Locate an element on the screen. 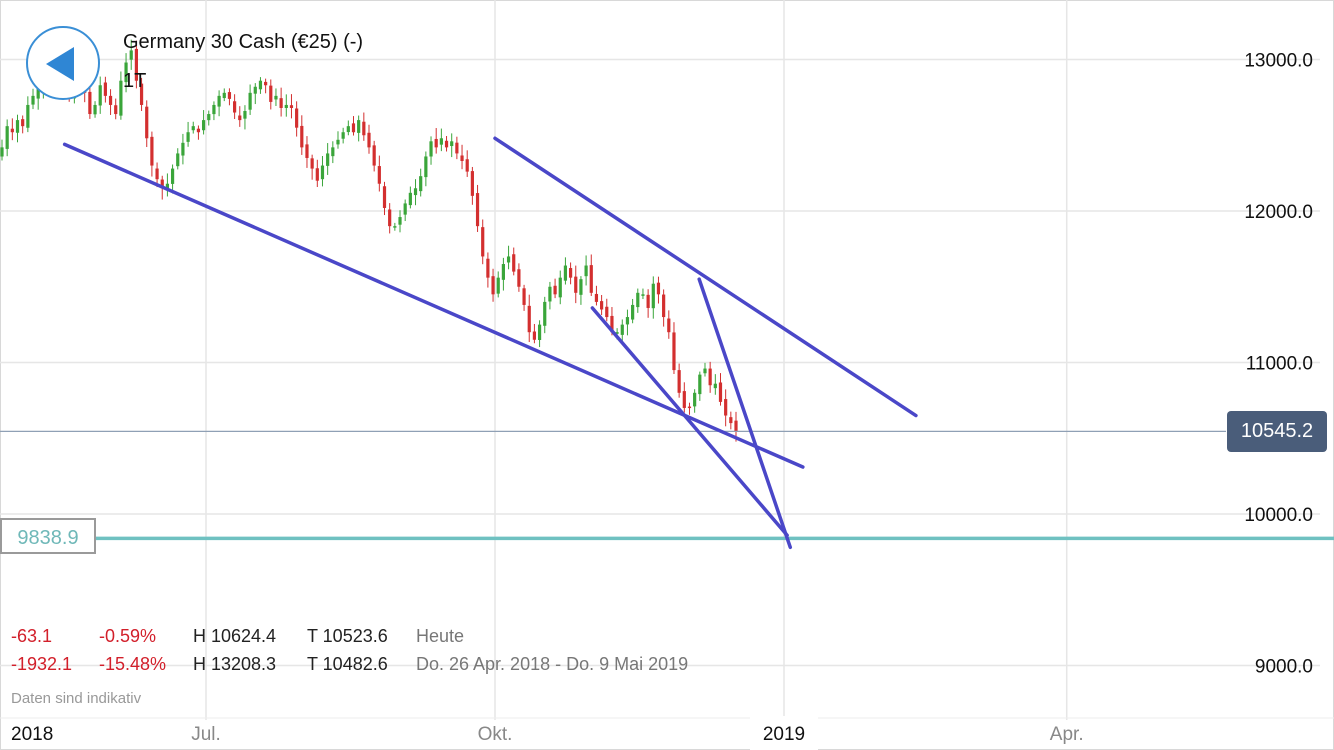  today-low: T 10523.6 is located at coordinates (347, 636).